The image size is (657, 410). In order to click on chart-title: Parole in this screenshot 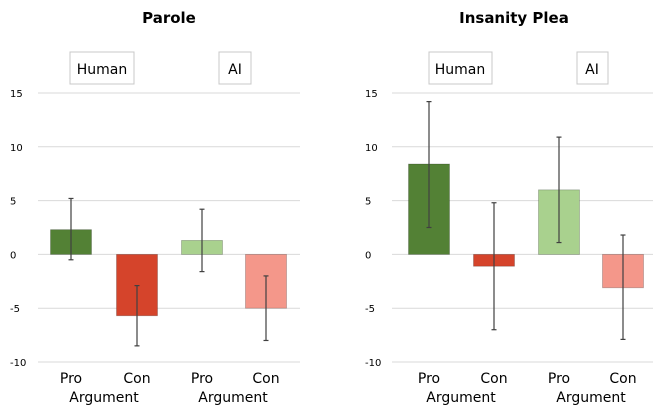, I will do `click(169, 18)`.